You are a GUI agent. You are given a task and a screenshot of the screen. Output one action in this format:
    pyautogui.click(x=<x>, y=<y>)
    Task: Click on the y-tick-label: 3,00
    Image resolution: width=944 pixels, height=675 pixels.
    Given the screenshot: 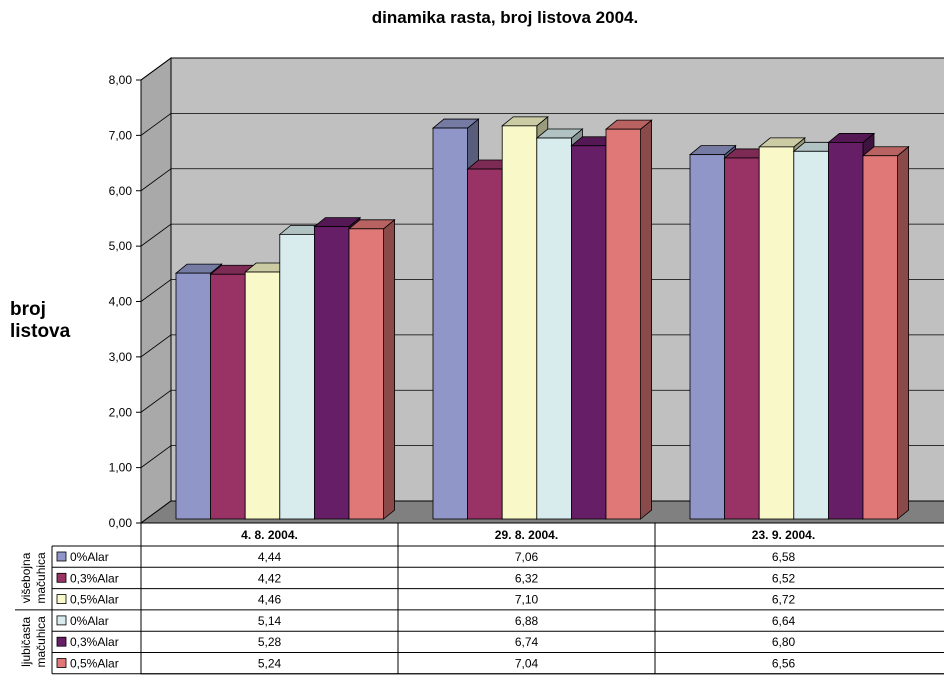 What is the action you would take?
    pyautogui.click(x=121, y=357)
    